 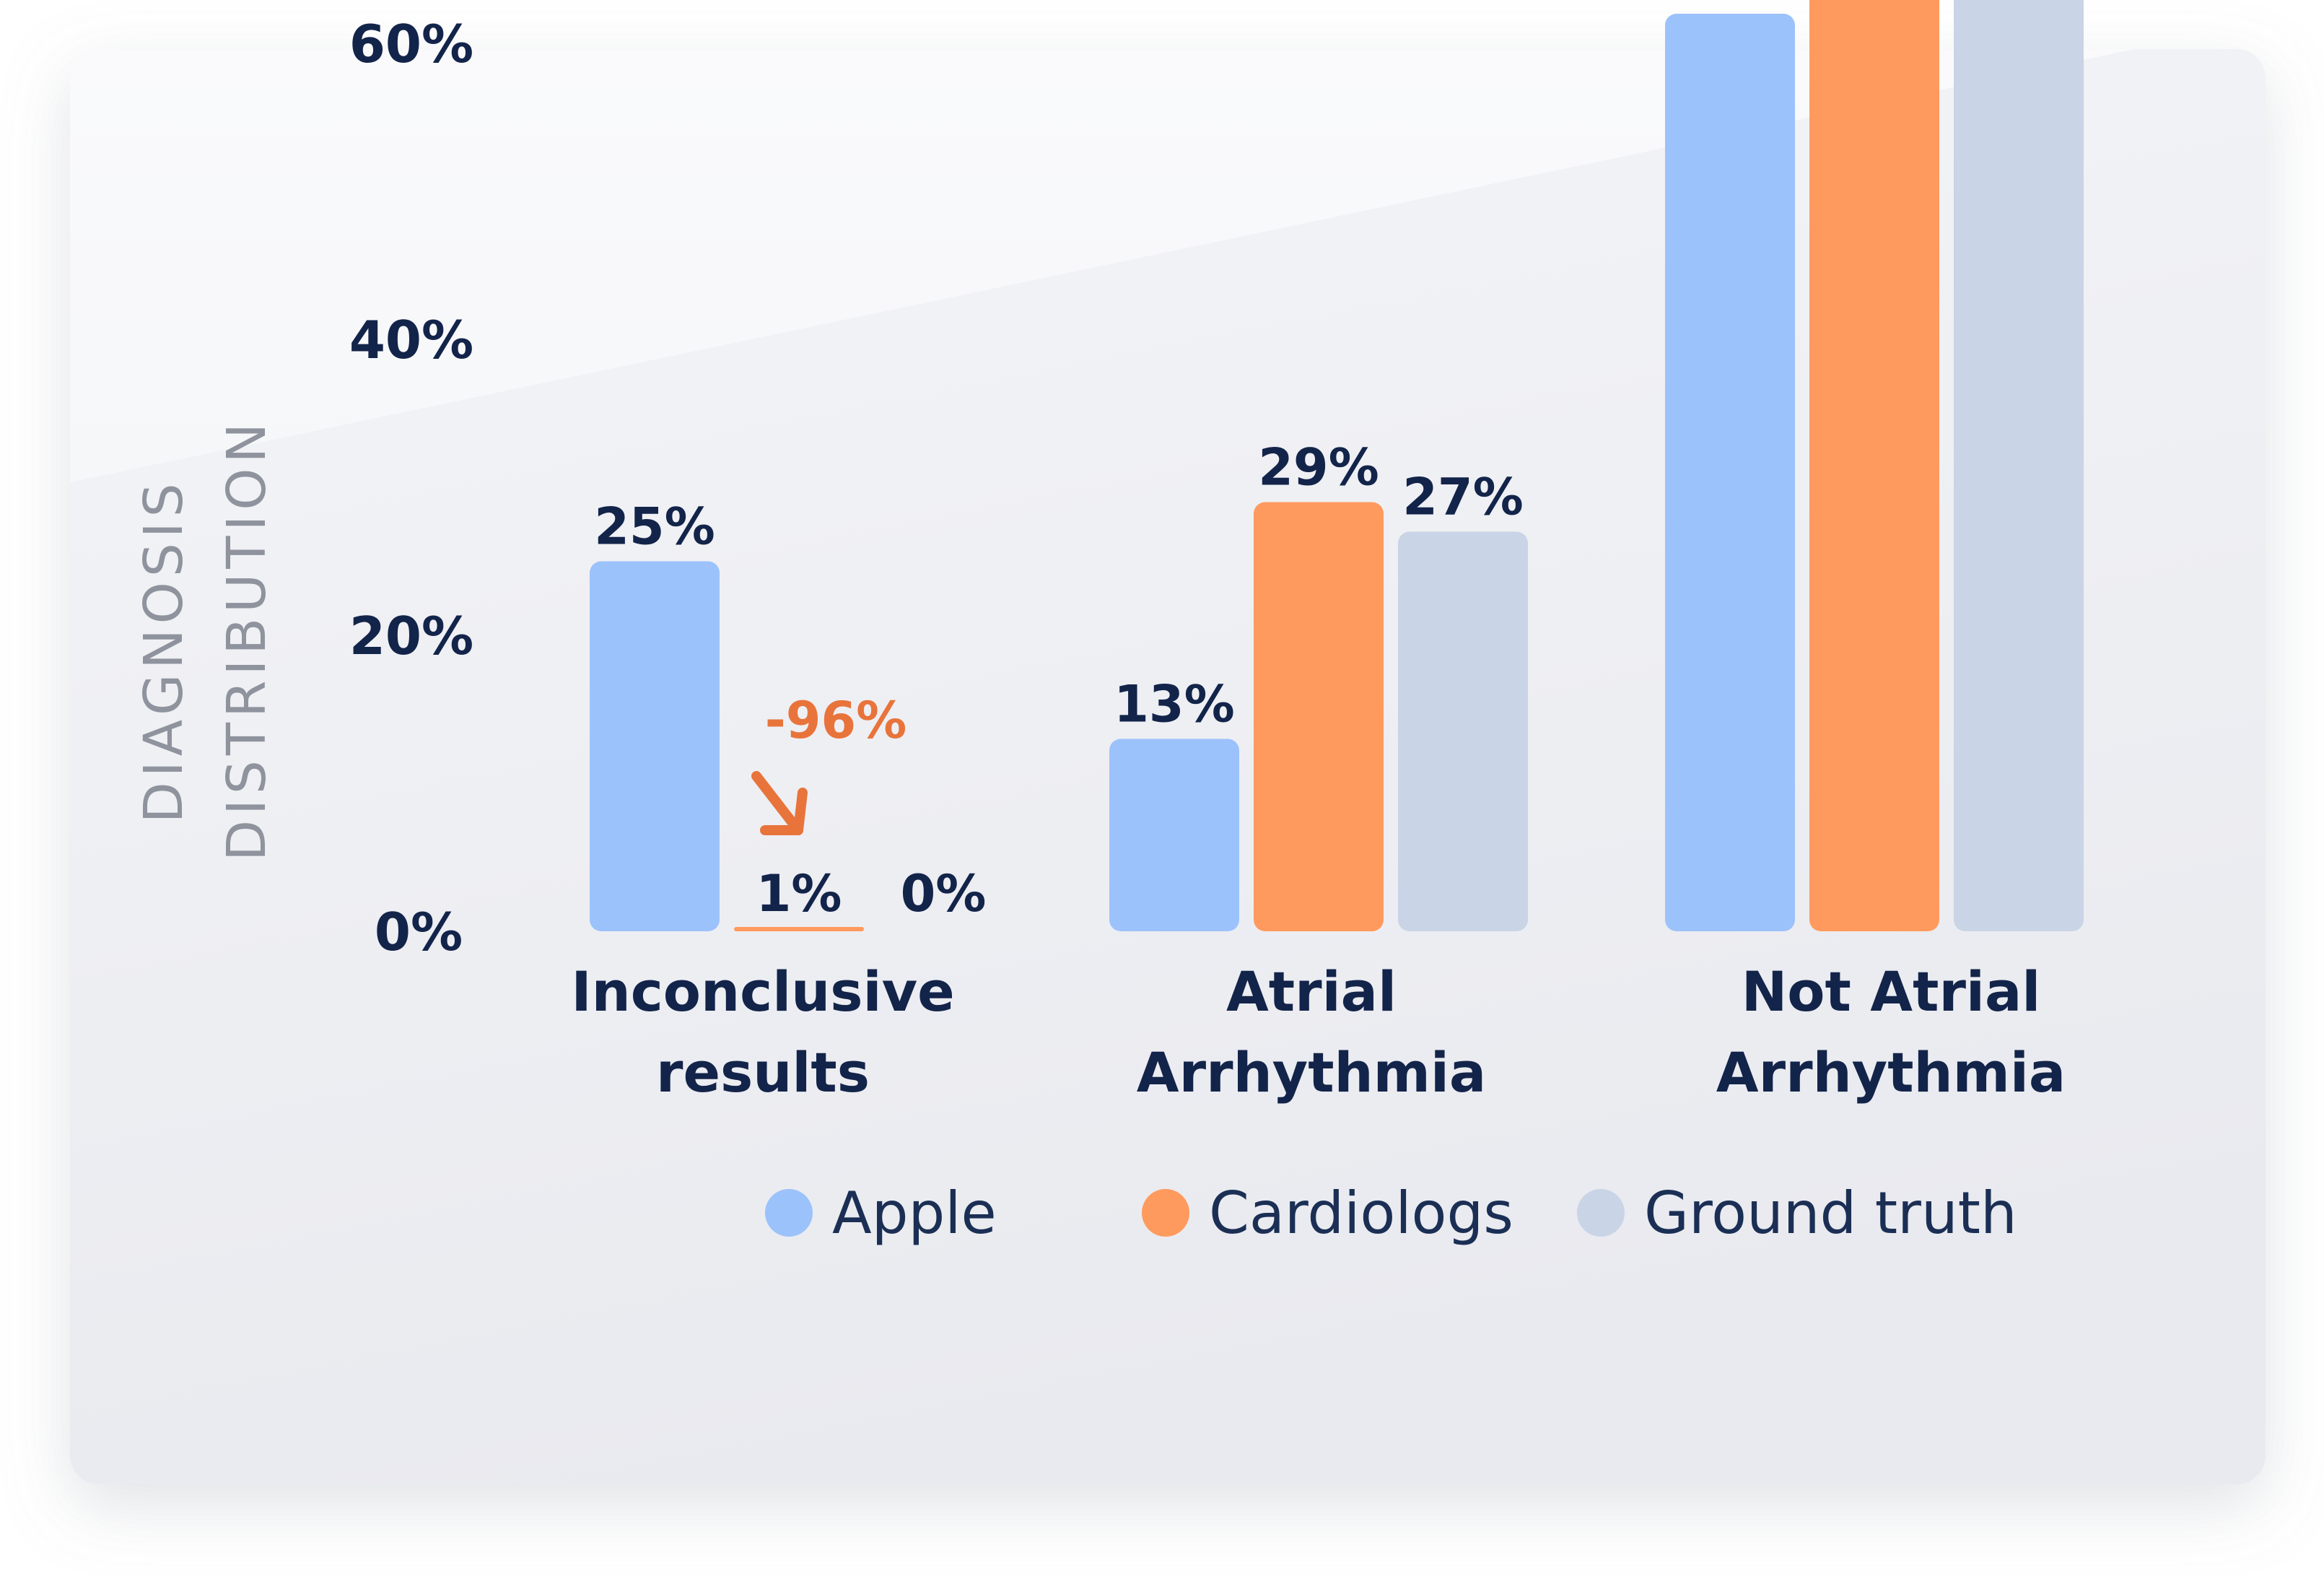 I want to click on category-label: Atrial, so click(x=1311, y=991).